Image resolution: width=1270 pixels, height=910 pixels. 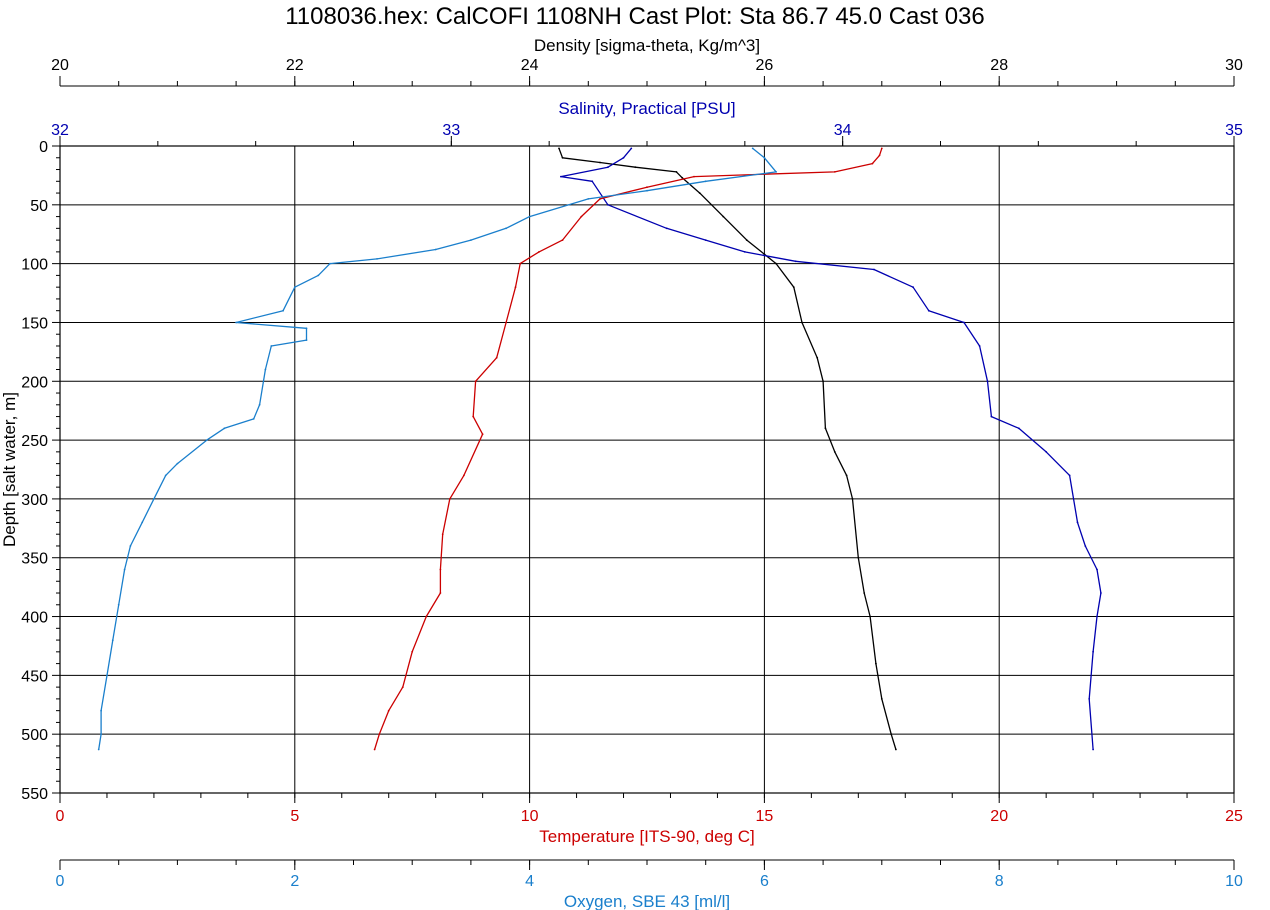 I want to click on depth-tick-label: 0, so click(x=43, y=147).